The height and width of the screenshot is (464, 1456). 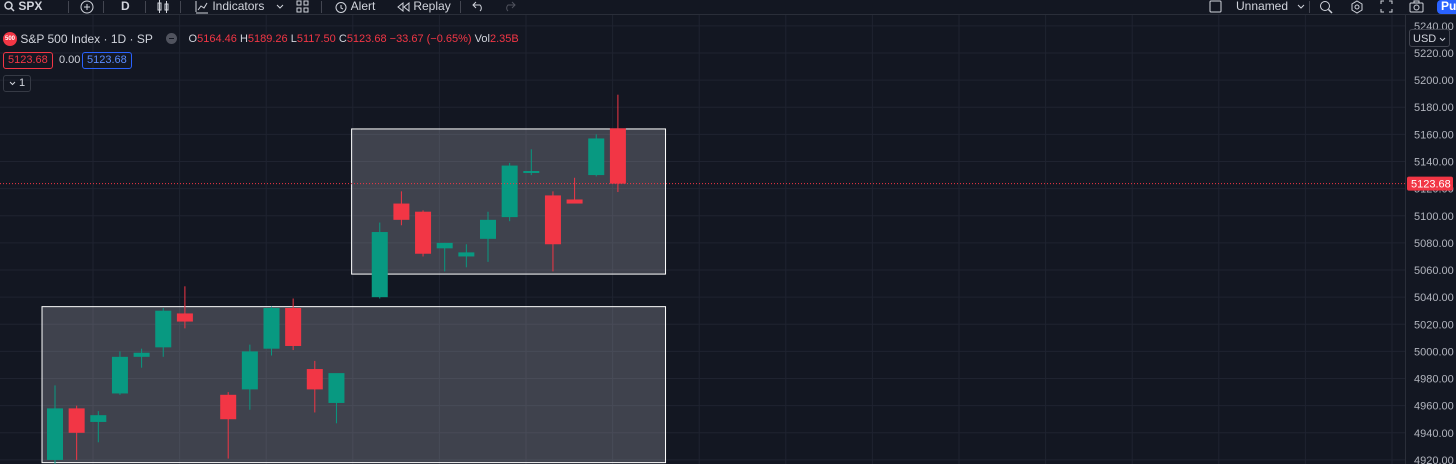 I want to click on currency-label: USD, so click(x=1425, y=39).